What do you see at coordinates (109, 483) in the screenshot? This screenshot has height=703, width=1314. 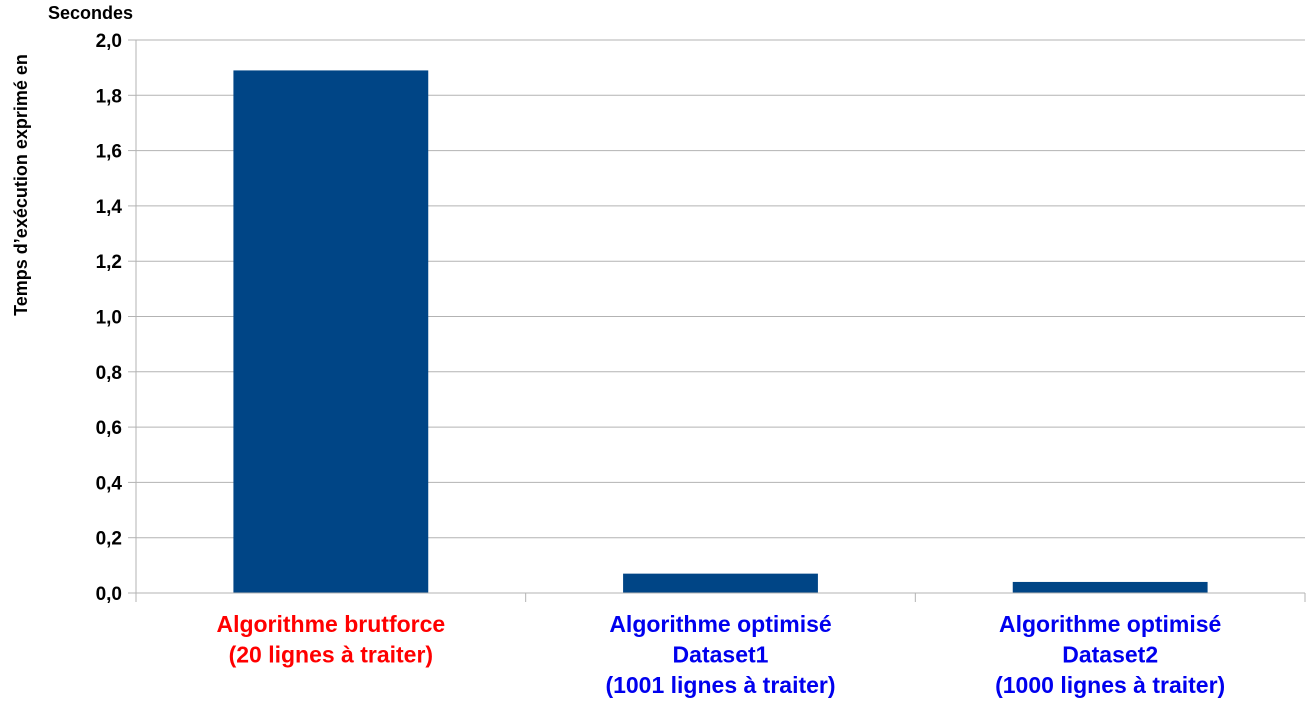 I see `y-tick-label: 0,4` at bounding box center [109, 483].